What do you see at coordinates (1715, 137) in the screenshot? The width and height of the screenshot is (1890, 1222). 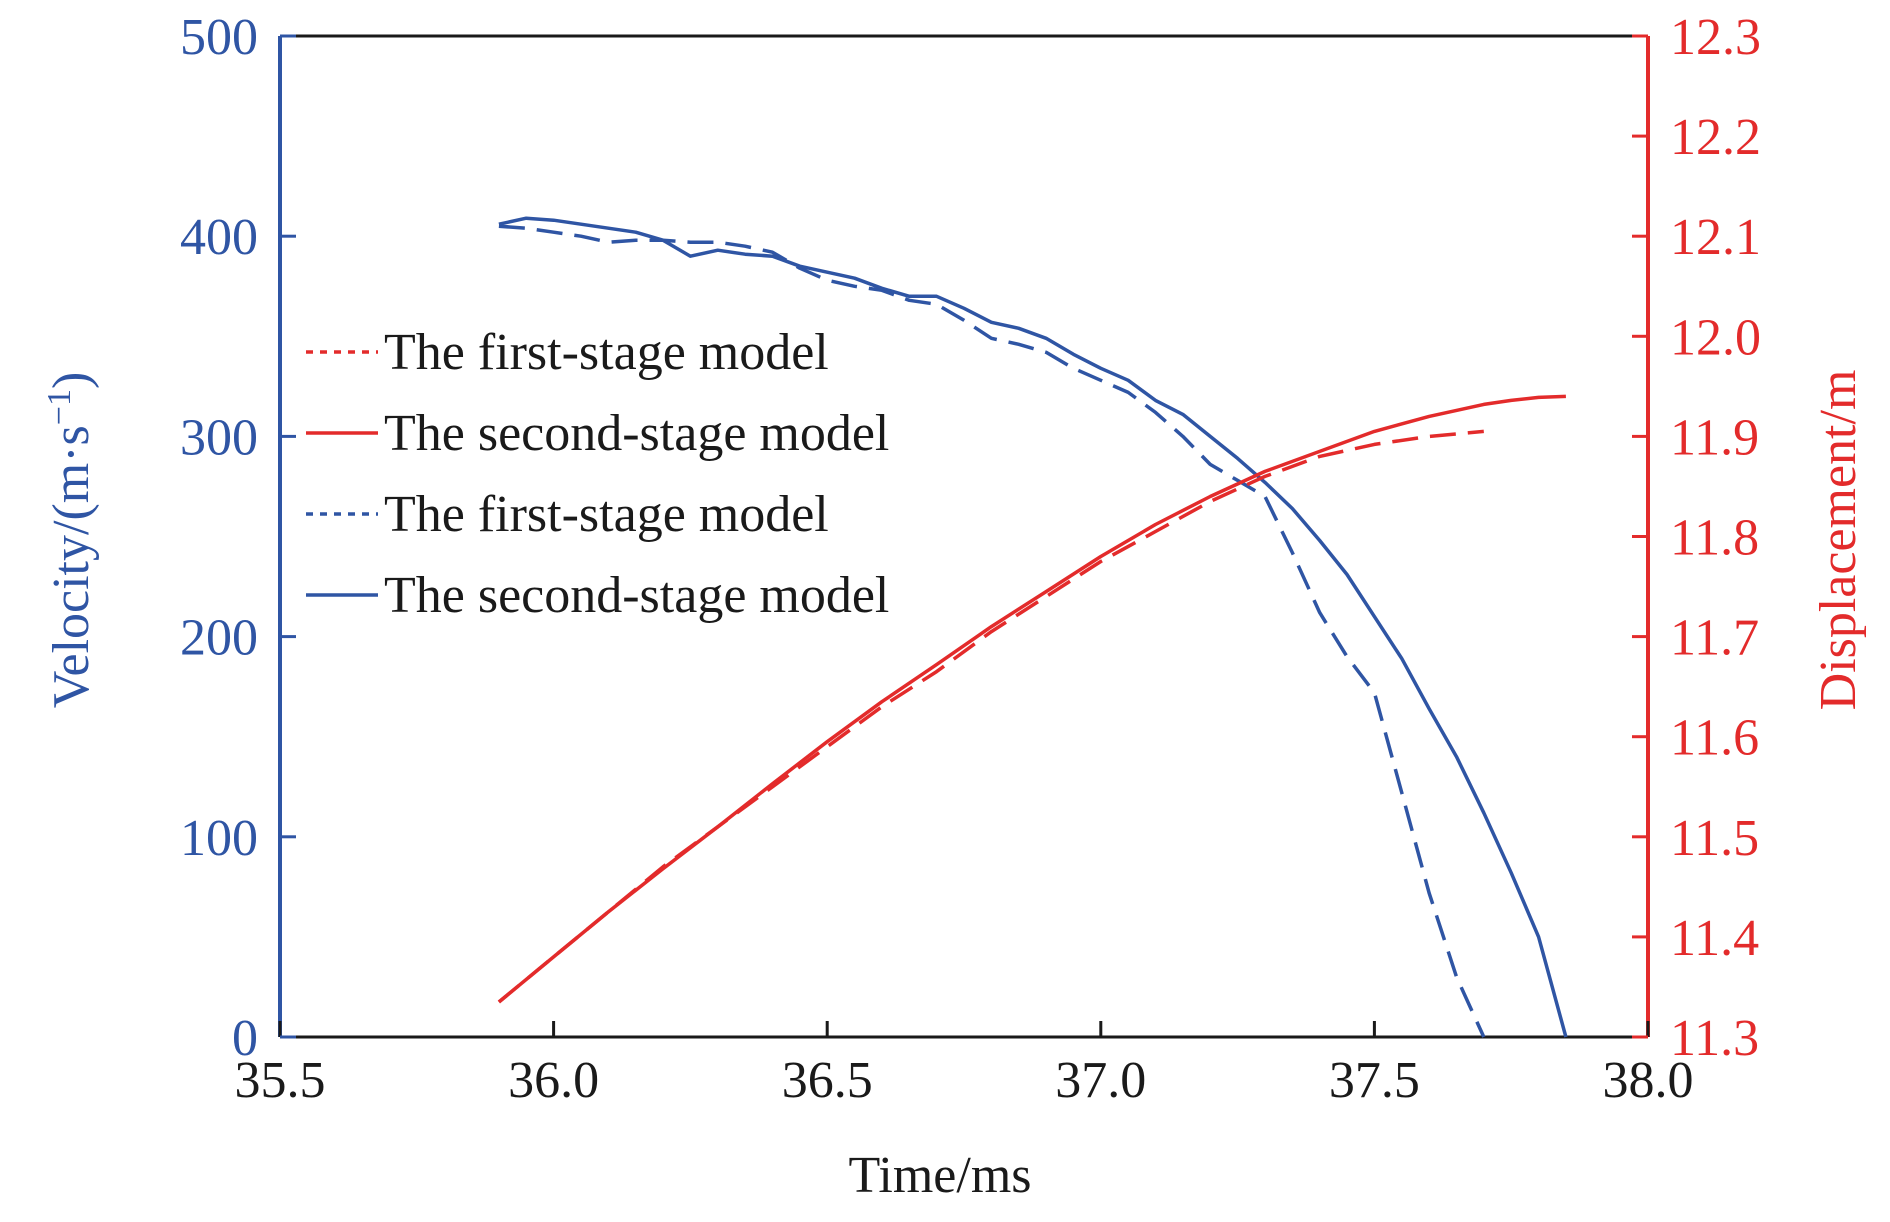 I see `y-right-tick-label: 12.2` at bounding box center [1715, 137].